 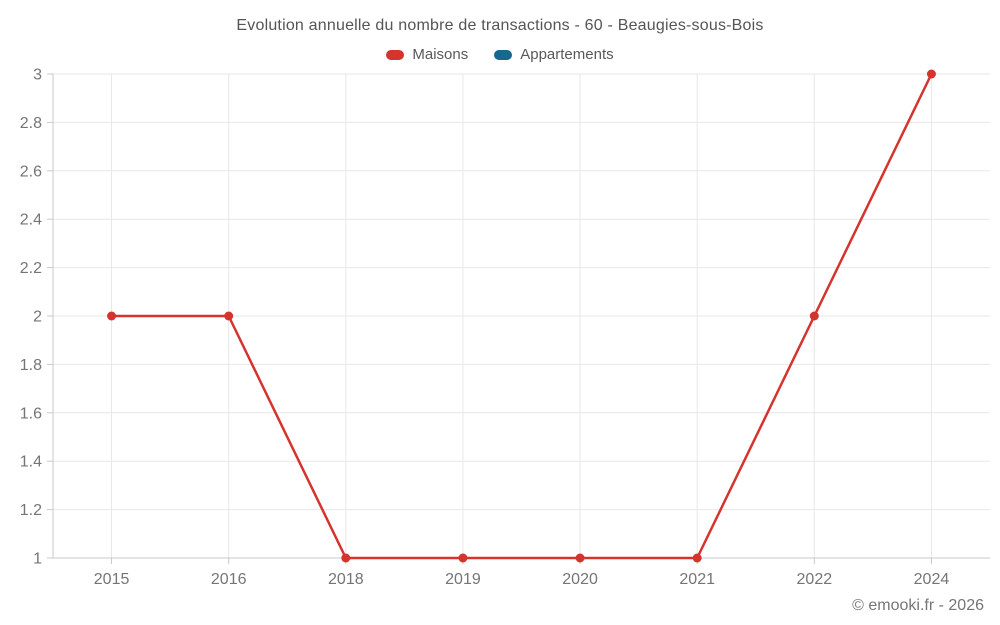 What do you see at coordinates (580, 558) in the screenshot?
I see `data-point-maisons-2020` at bounding box center [580, 558].